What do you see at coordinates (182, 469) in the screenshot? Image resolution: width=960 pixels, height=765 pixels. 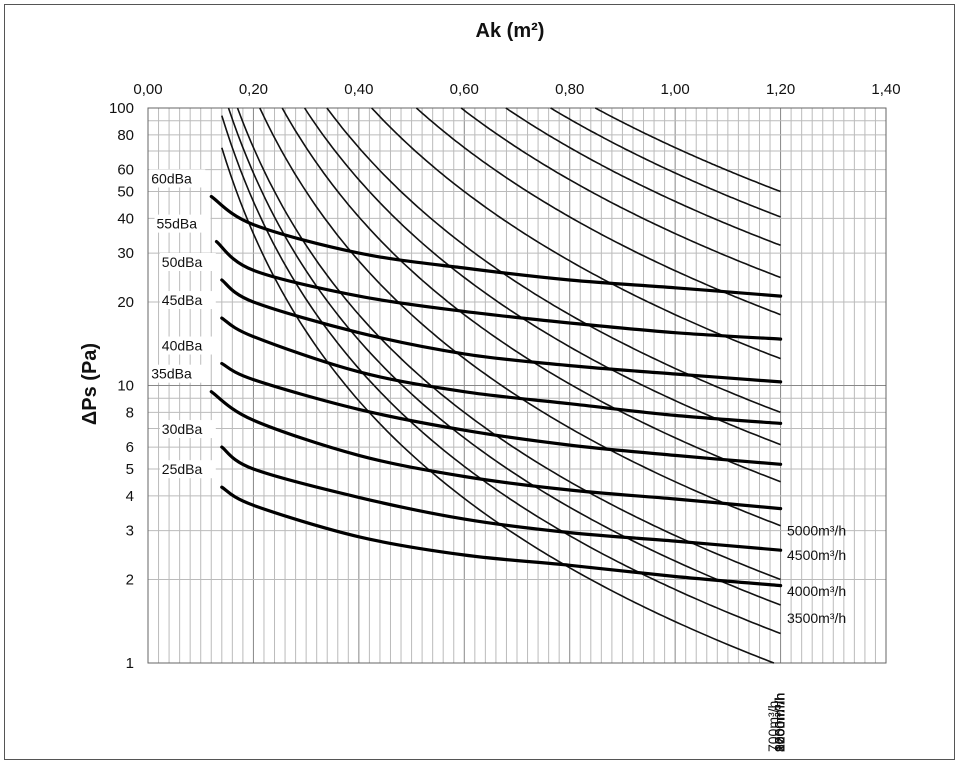 I see `noise-curve-label: 25dBa` at bounding box center [182, 469].